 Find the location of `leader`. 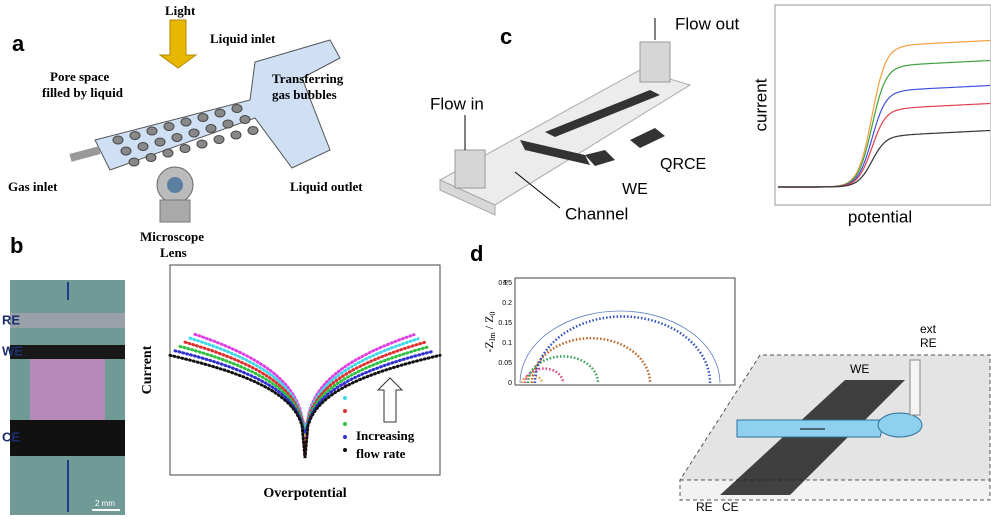

leader is located at coordinates (537, 190).